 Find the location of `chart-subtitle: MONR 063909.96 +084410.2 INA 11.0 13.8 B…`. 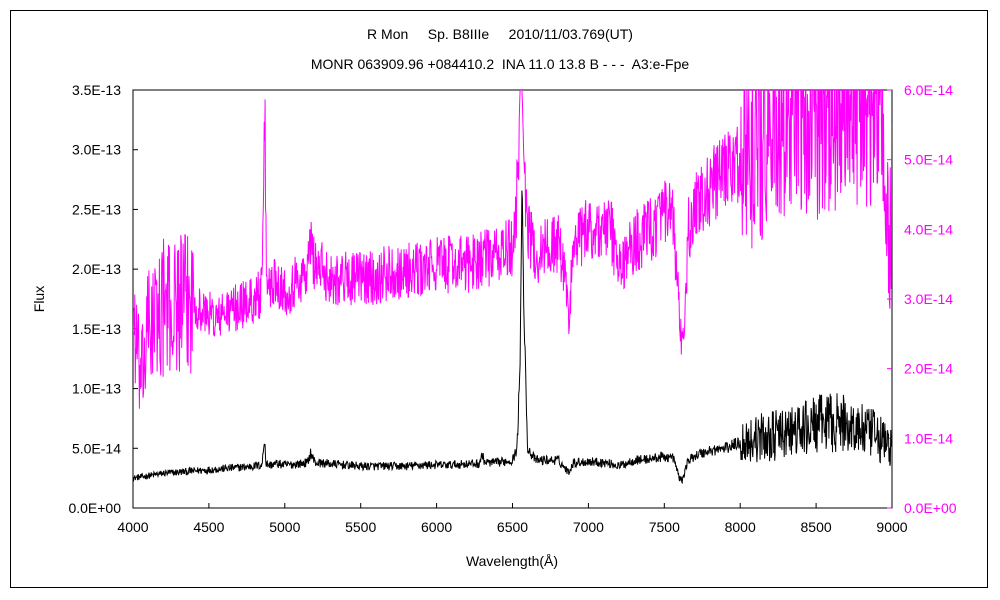

chart-subtitle: MONR 063909.96 +084410.2 INA 11.0 13.8 B… is located at coordinates (500, 64).